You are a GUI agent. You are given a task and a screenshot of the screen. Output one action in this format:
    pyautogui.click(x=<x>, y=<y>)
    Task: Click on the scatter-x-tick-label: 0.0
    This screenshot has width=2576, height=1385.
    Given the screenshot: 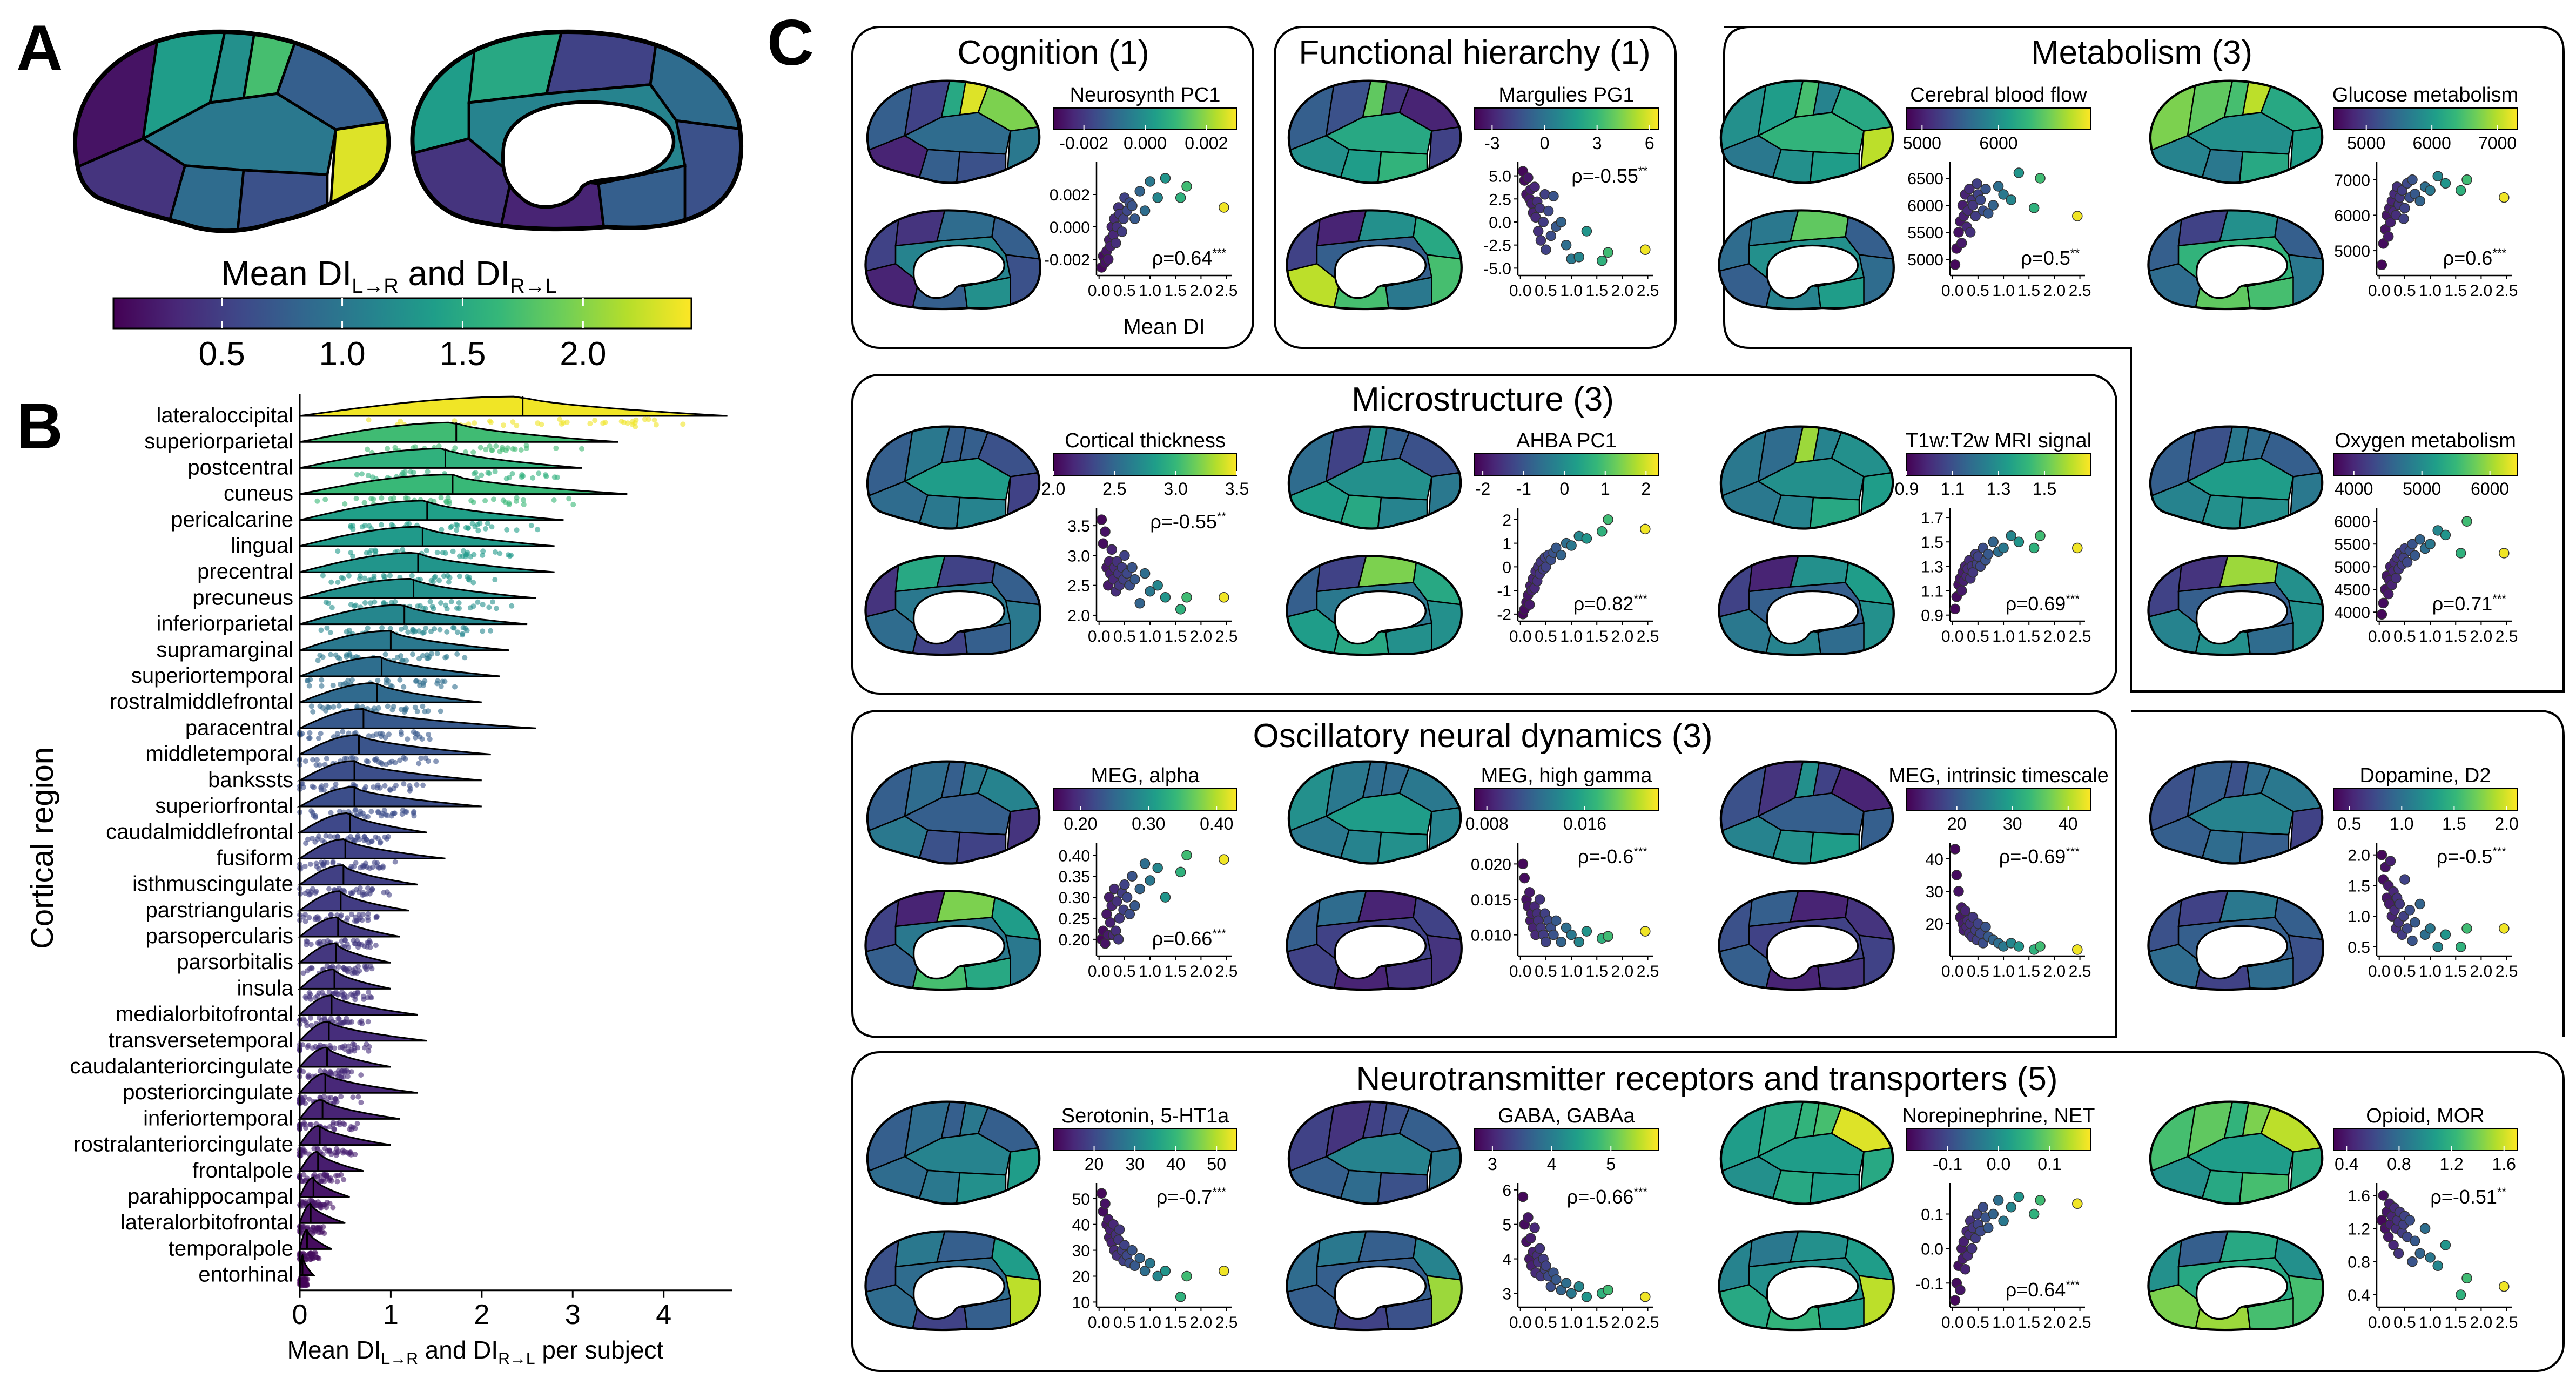 What is the action you would take?
    pyautogui.click(x=1520, y=972)
    